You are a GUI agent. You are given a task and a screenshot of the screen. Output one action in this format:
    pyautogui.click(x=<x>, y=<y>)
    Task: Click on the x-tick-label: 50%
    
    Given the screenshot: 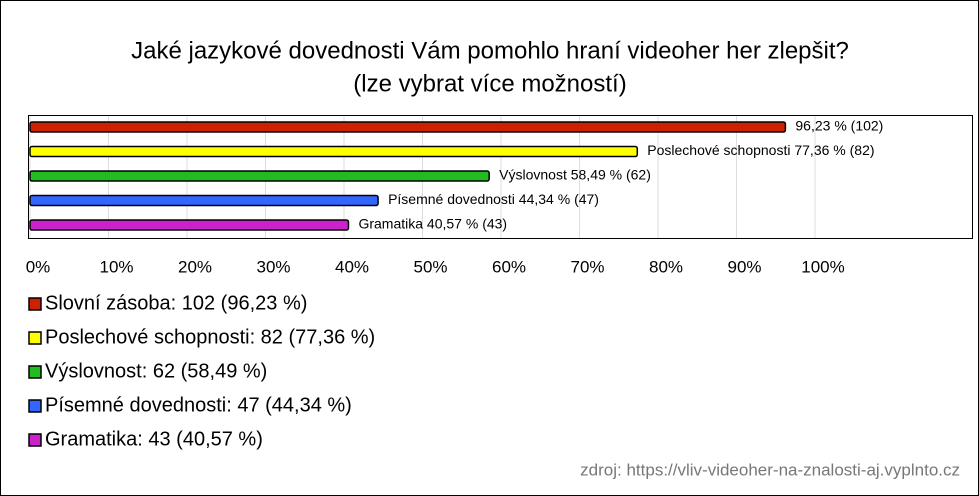 What is the action you would take?
    pyautogui.click(x=430, y=266)
    